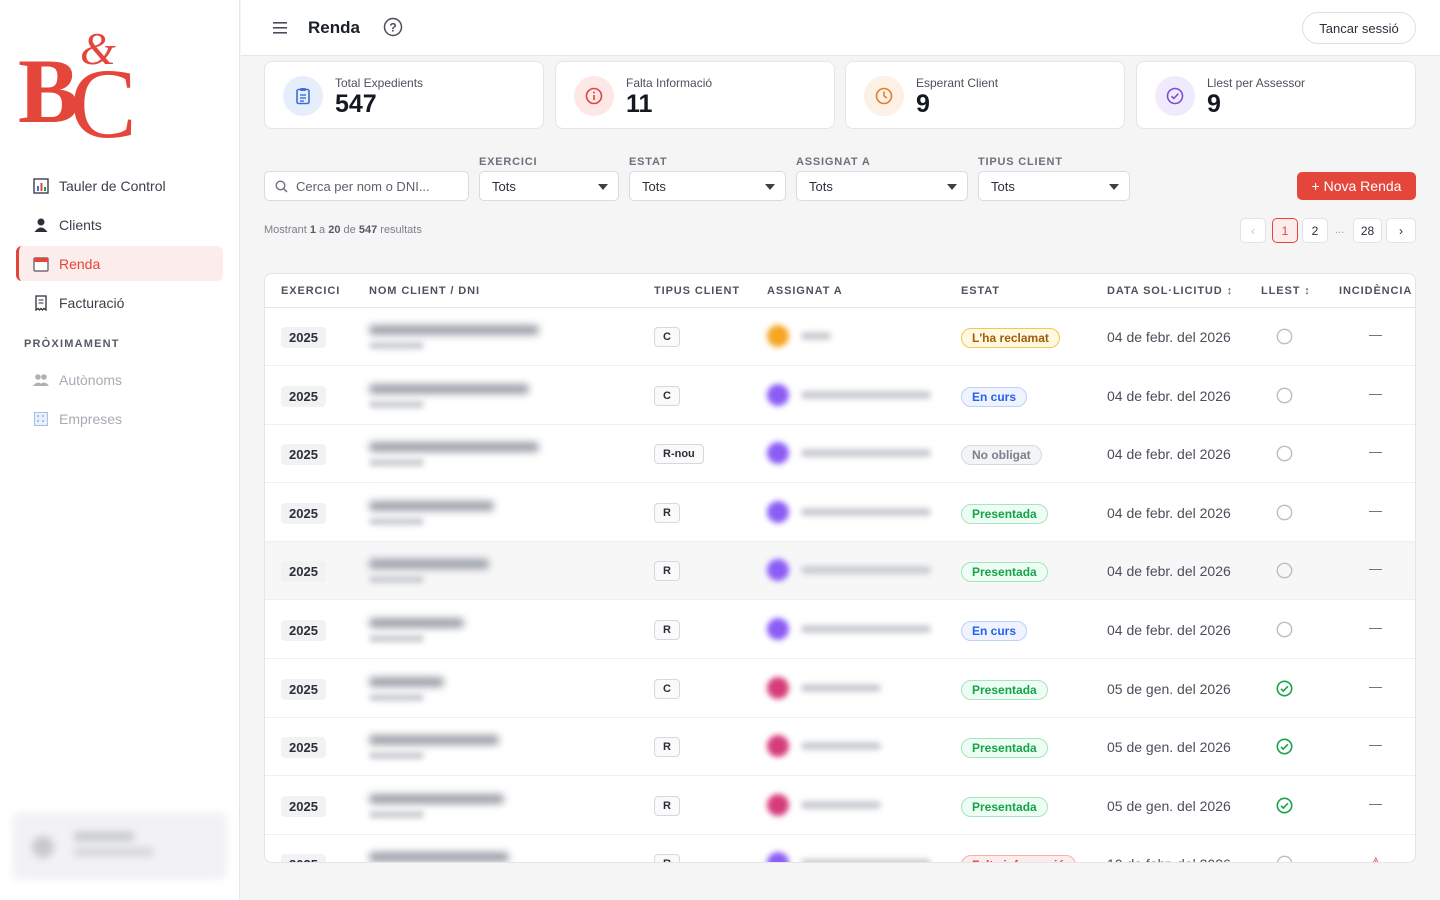 The image size is (1440, 900). I want to click on page-title: Renda, so click(334, 27).